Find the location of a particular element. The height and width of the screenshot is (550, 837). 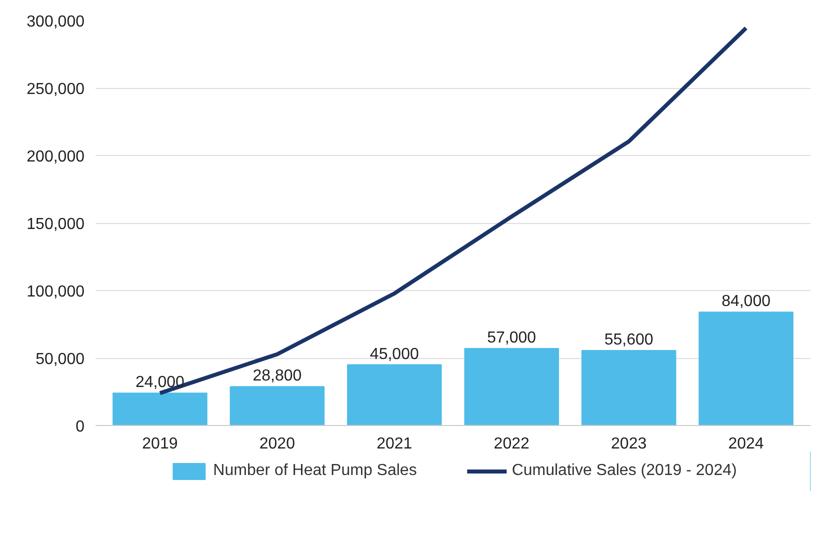

legend-label: Number of Heat Pump Sales is located at coordinates (315, 471).